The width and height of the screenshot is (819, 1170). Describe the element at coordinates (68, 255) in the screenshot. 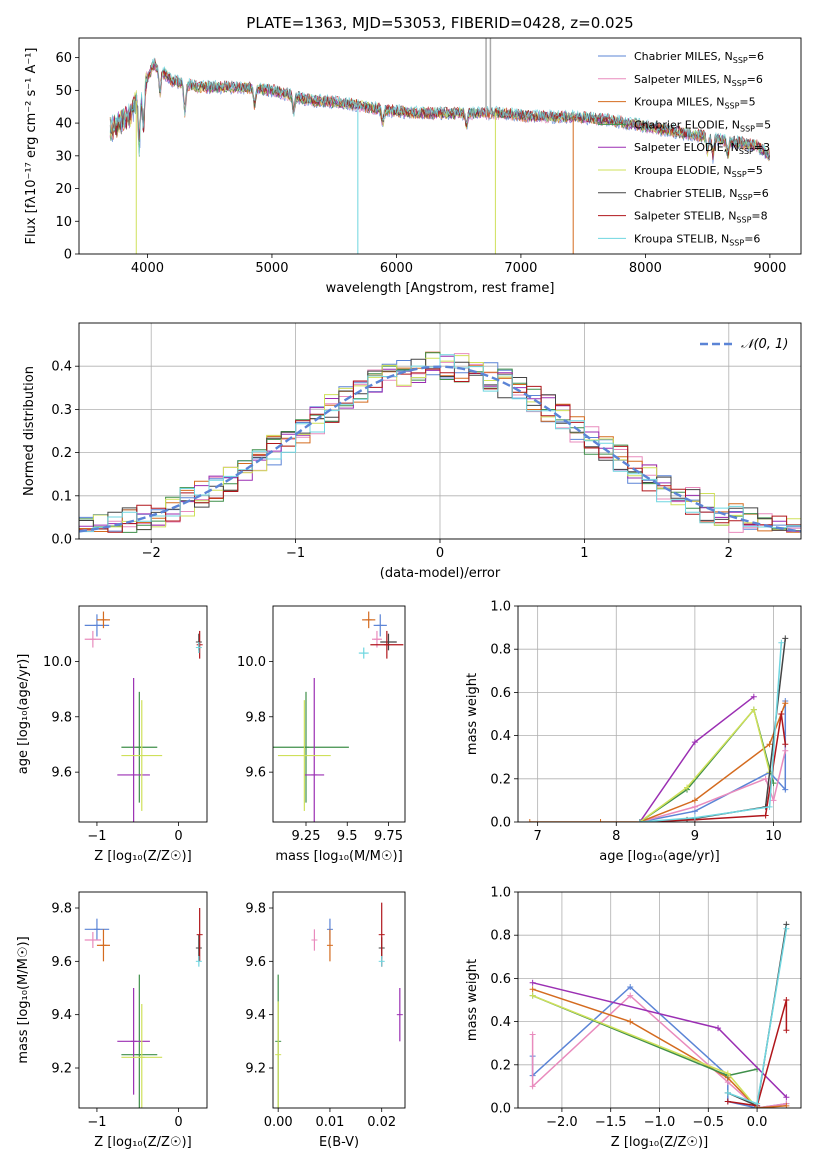

I see `spectrum-ytick-label: 0` at that location.